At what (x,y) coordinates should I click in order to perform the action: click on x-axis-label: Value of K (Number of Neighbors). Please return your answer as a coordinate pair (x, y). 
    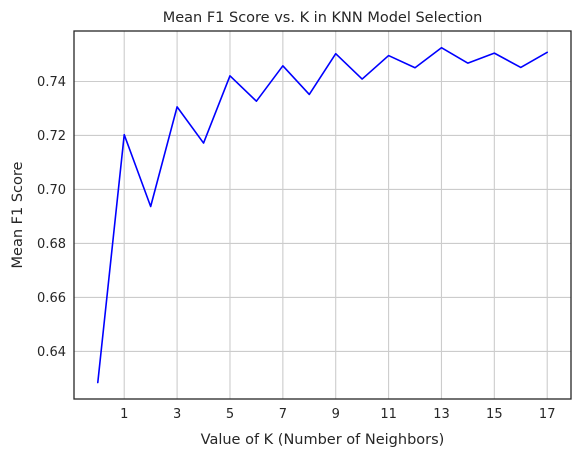
    Looking at the image, I should click on (323, 440).